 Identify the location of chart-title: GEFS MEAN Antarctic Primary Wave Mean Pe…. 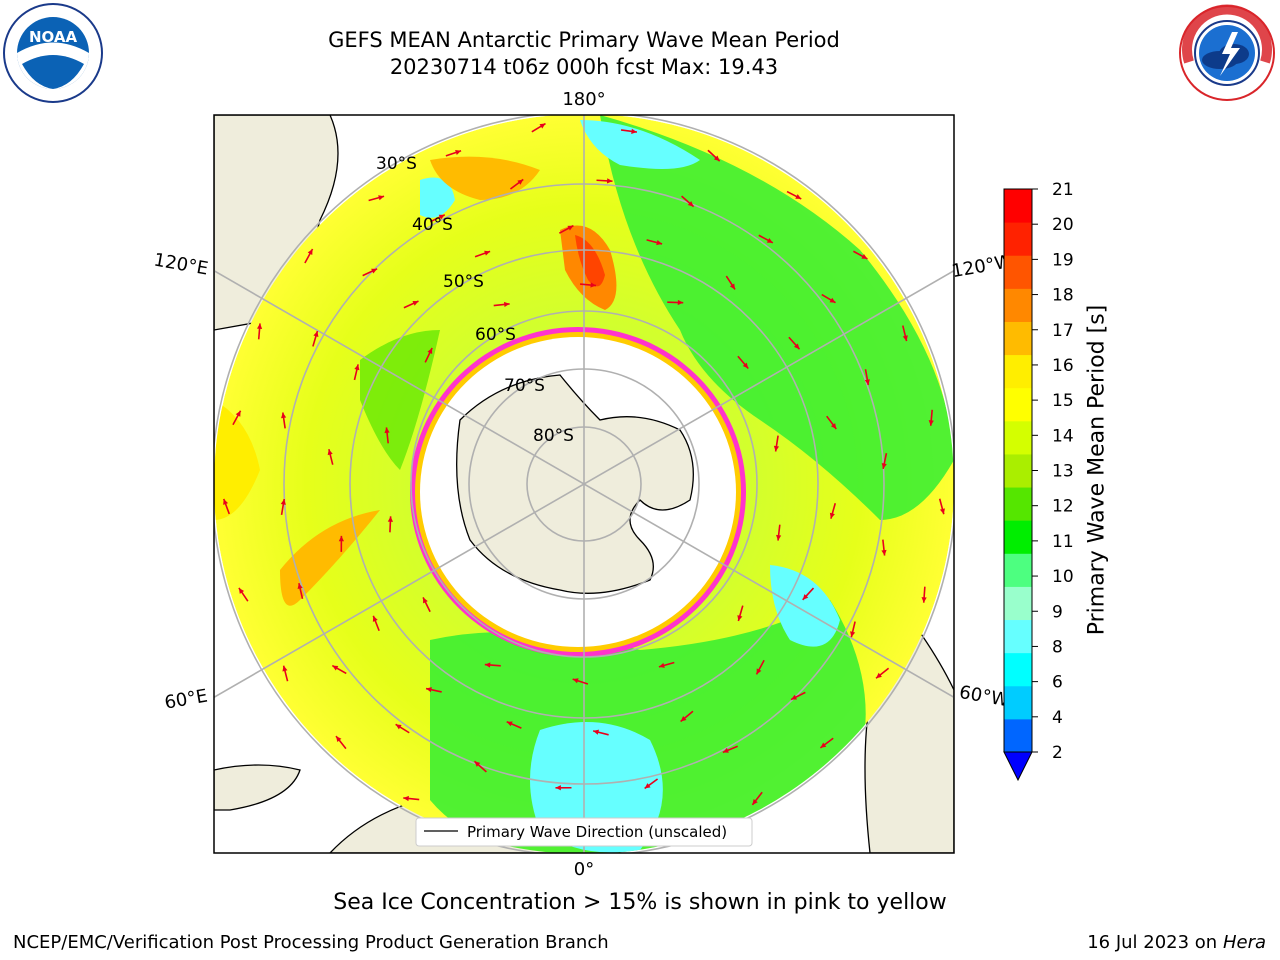
(584, 40).